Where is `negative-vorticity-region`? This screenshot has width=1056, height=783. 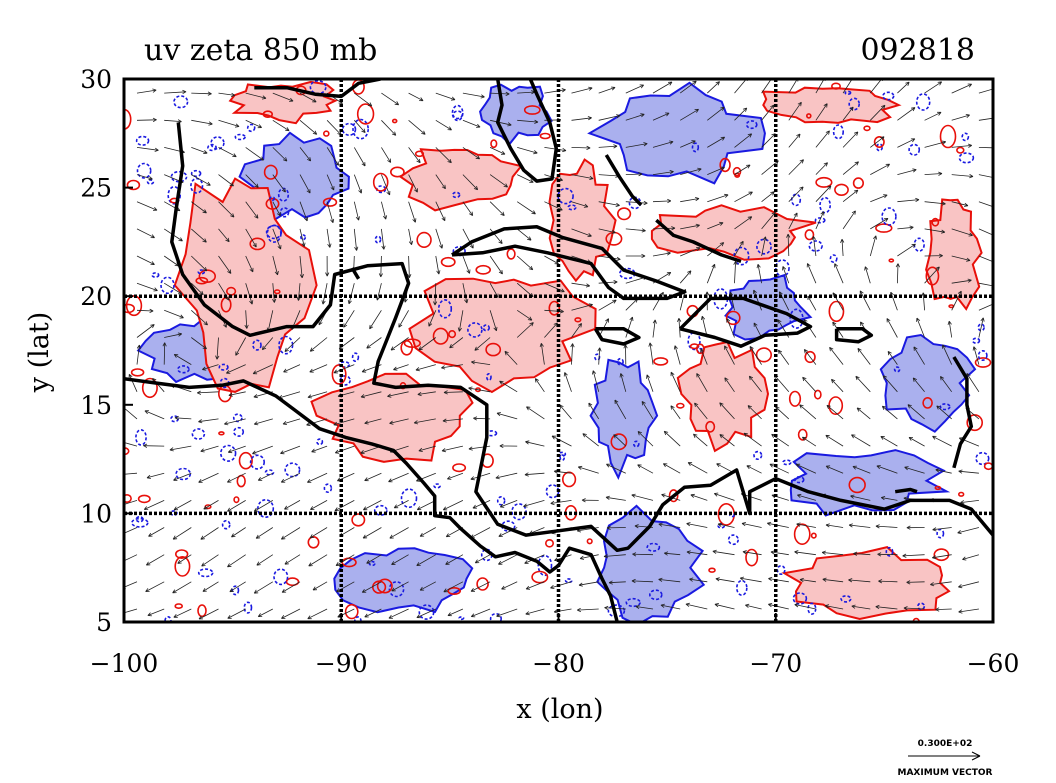
negative-vorticity-region is located at coordinates (516, 114).